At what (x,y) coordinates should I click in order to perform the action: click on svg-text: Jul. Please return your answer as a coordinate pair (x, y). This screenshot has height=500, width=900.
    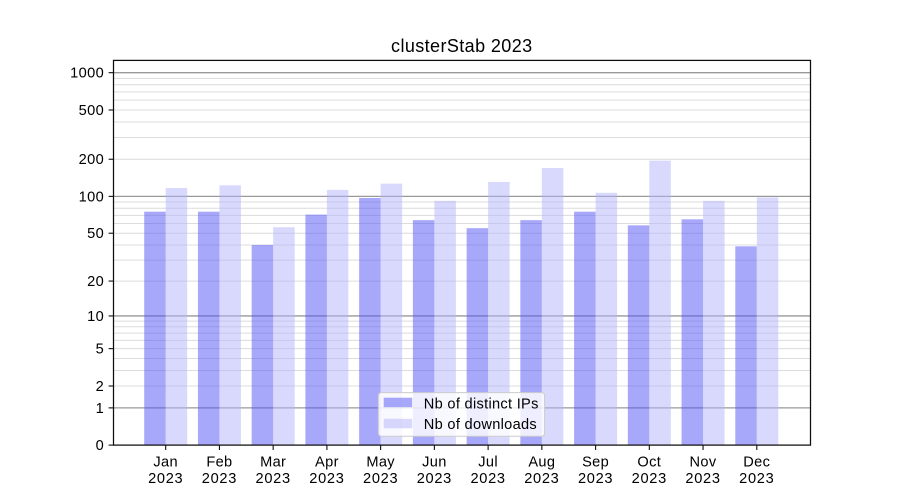
    Looking at the image, I should click on (488, 463).